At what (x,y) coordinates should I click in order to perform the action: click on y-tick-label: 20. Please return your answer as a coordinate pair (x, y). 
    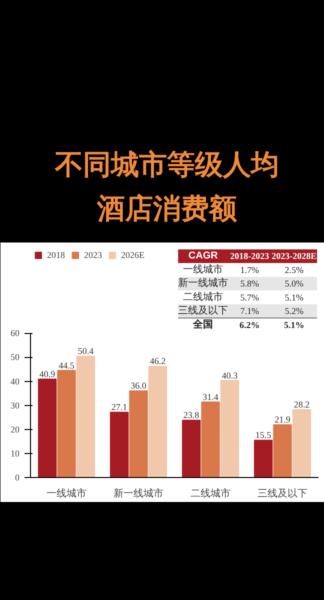
    Looking at the image, I should click on (15, 429).